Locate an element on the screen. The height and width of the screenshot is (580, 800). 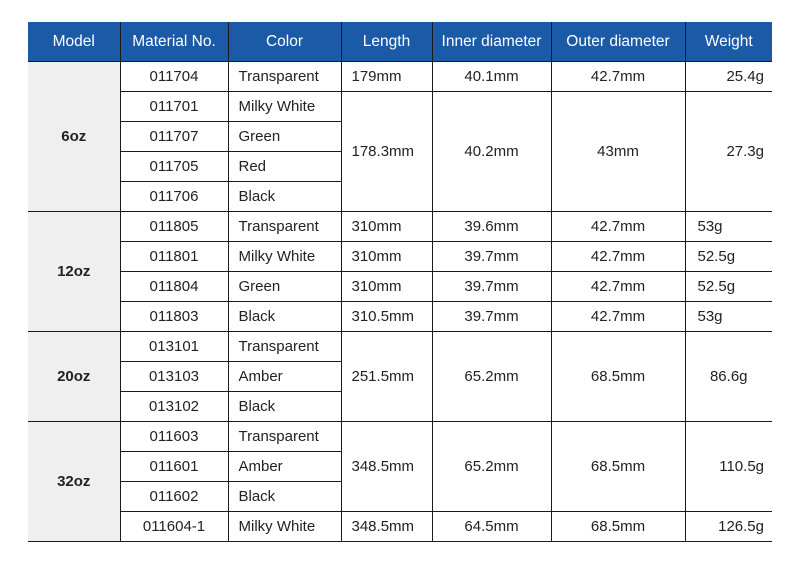
header-inner-diameter: Inner diameter is located at coordinates (491, 42).